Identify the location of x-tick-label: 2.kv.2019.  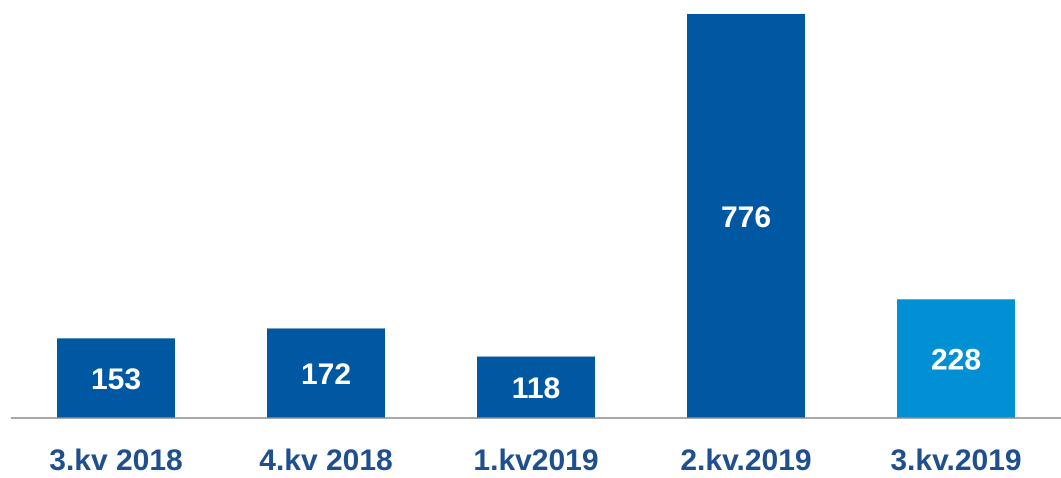
(745, 460).